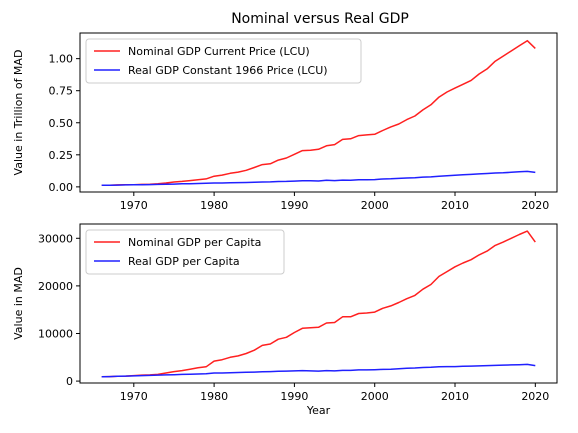 The image size is (578, 433). Describe the element at coordinates (194, 242) in the screenshot. I see `legend-label: Nominal GDP per Capita` at that location.